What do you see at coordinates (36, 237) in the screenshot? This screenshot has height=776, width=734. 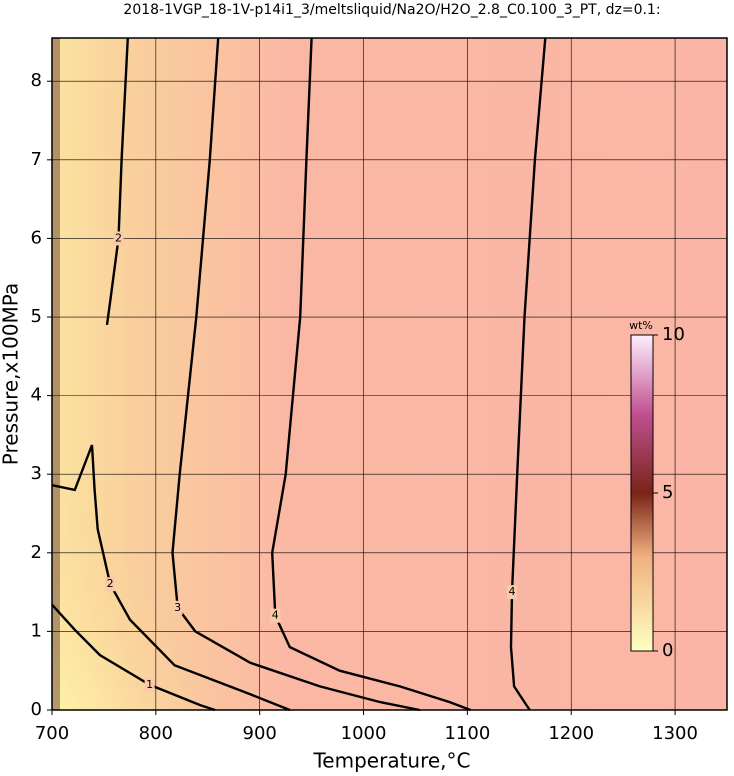 I see `y-tick-label: 6` at bounding box center [36, 237].